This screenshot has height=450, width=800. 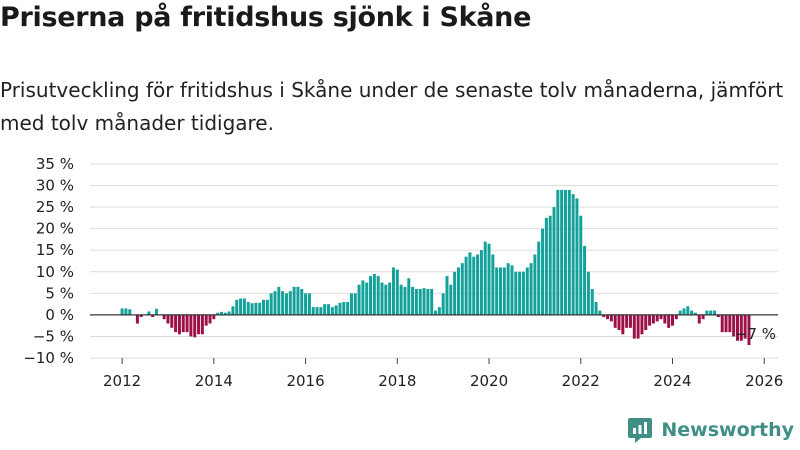 What do you see at coordinates (489, 381) in the screenshot?
I see `x-tick-label: 2020` at bounding box center [489, 381].